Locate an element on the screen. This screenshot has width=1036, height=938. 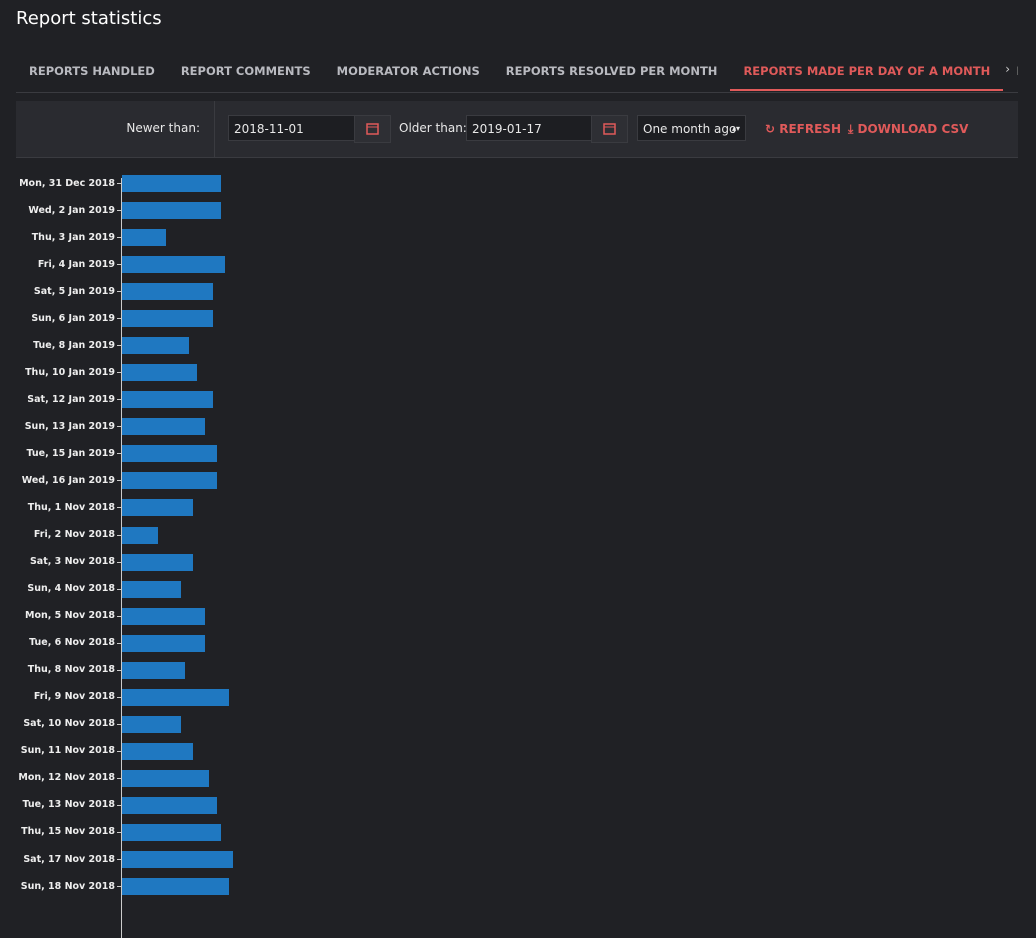
axis-line is located at coordinates (121, 558).